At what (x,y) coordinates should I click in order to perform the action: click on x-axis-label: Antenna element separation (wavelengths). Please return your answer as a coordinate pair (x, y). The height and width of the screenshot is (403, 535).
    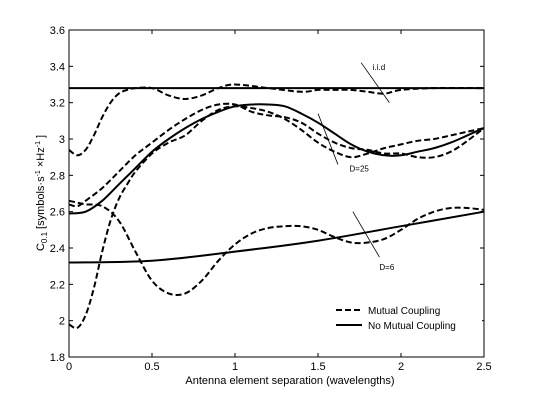
    Looking at the image, I should click on (289, 381).